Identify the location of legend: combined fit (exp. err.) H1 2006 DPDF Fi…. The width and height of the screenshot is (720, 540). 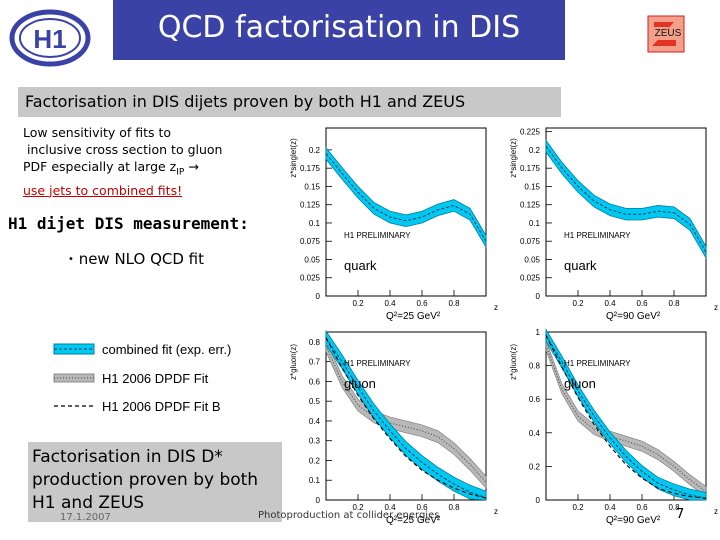
(142, 378).